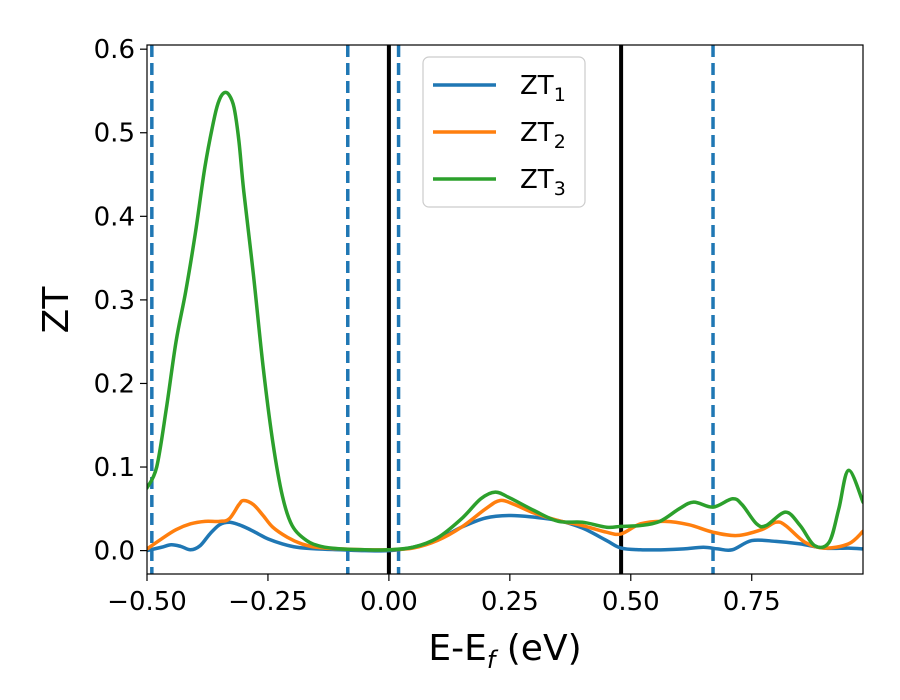  Describe the element at coordinates (268, 602) in the screenshot. I see `x-tick-label: −0.25` at that location.